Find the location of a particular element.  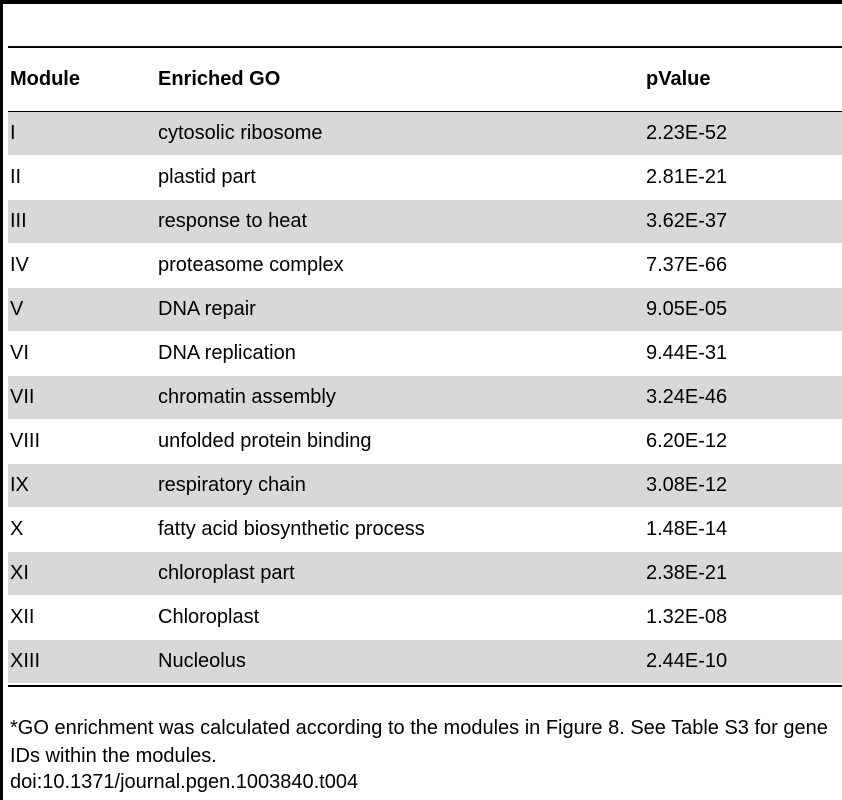

table-row: VII chromatin assembly 3.24E-46 is located at coordinates (425, 398).